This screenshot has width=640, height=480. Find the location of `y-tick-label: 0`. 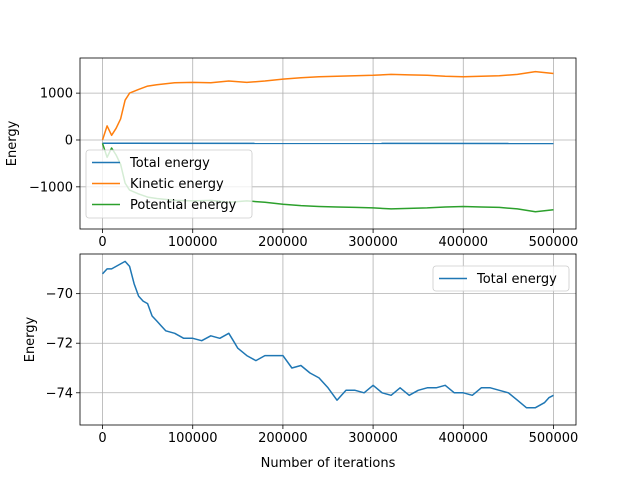

y-tick-label: 0 is located at coordinates (69, 140).